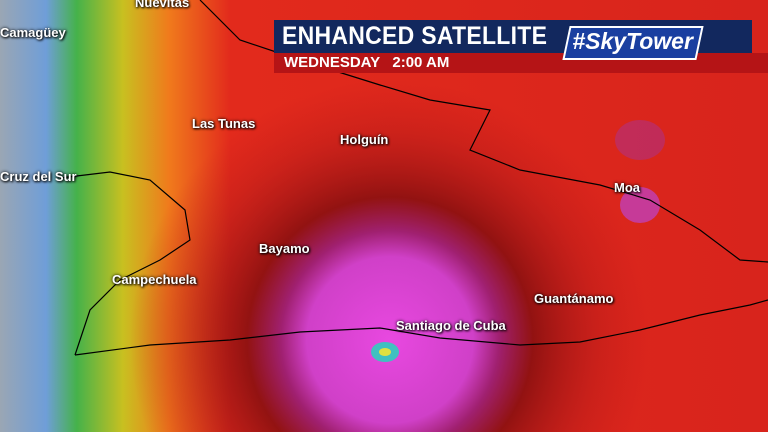  I want to click on city-label: Guantánamo, so click(574, 298).